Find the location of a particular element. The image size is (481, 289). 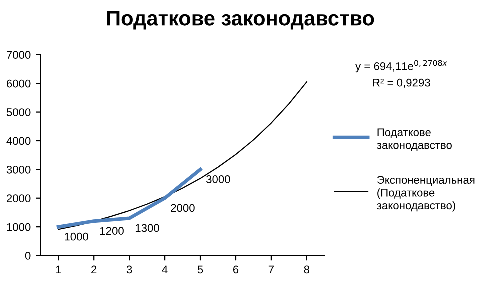

data-label: 2000 is located at coordinates (183, 208).